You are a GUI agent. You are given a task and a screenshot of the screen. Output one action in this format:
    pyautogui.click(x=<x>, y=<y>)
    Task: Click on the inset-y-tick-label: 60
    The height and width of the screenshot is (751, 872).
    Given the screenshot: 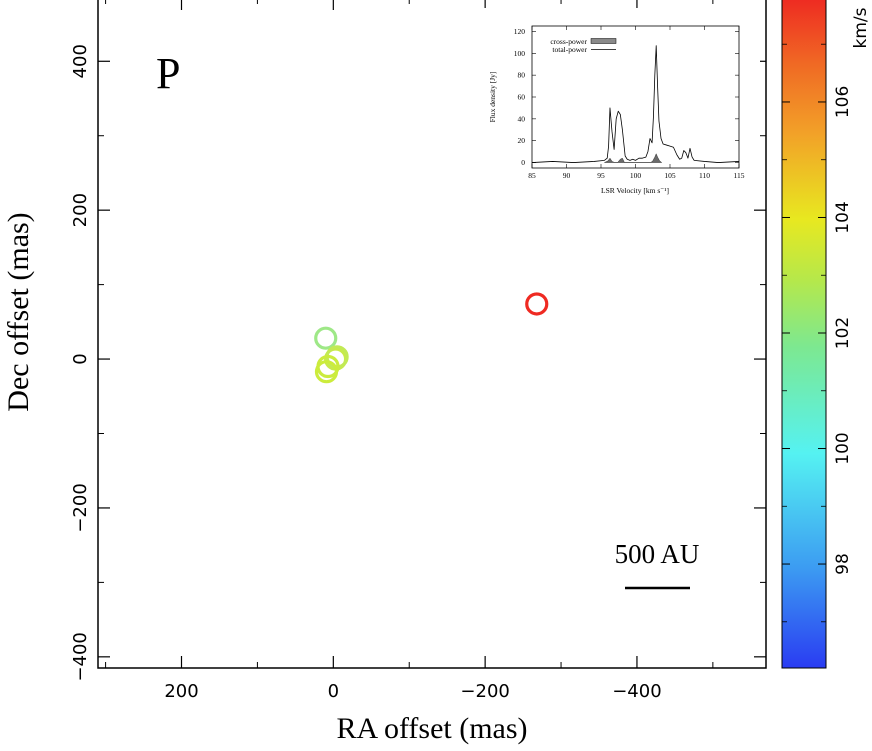 What is the action you would take?
    pyautogui.click(x=522, y=97)
    